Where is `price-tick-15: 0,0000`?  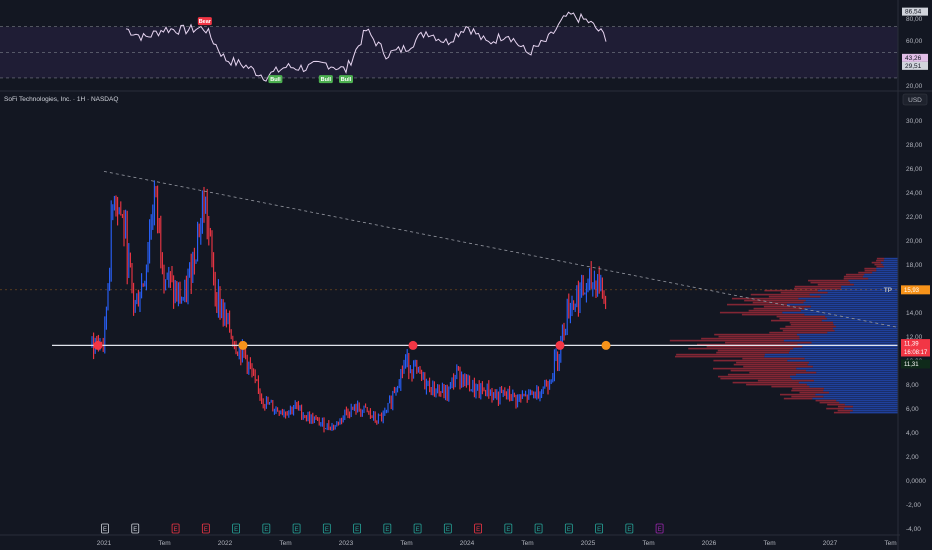 price-tick-15: 0,0000 is located at coordinates (916, 481).